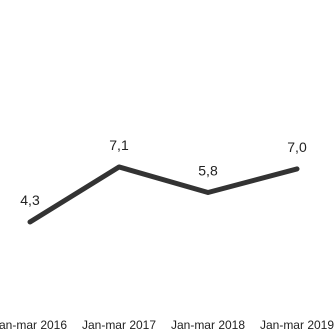 The height and width of the screenshot is (333, 334). What do you see at coordinates (208, 170) in the screenshot?
I see `data-label: 5,8` at bounding box center [208, 170].